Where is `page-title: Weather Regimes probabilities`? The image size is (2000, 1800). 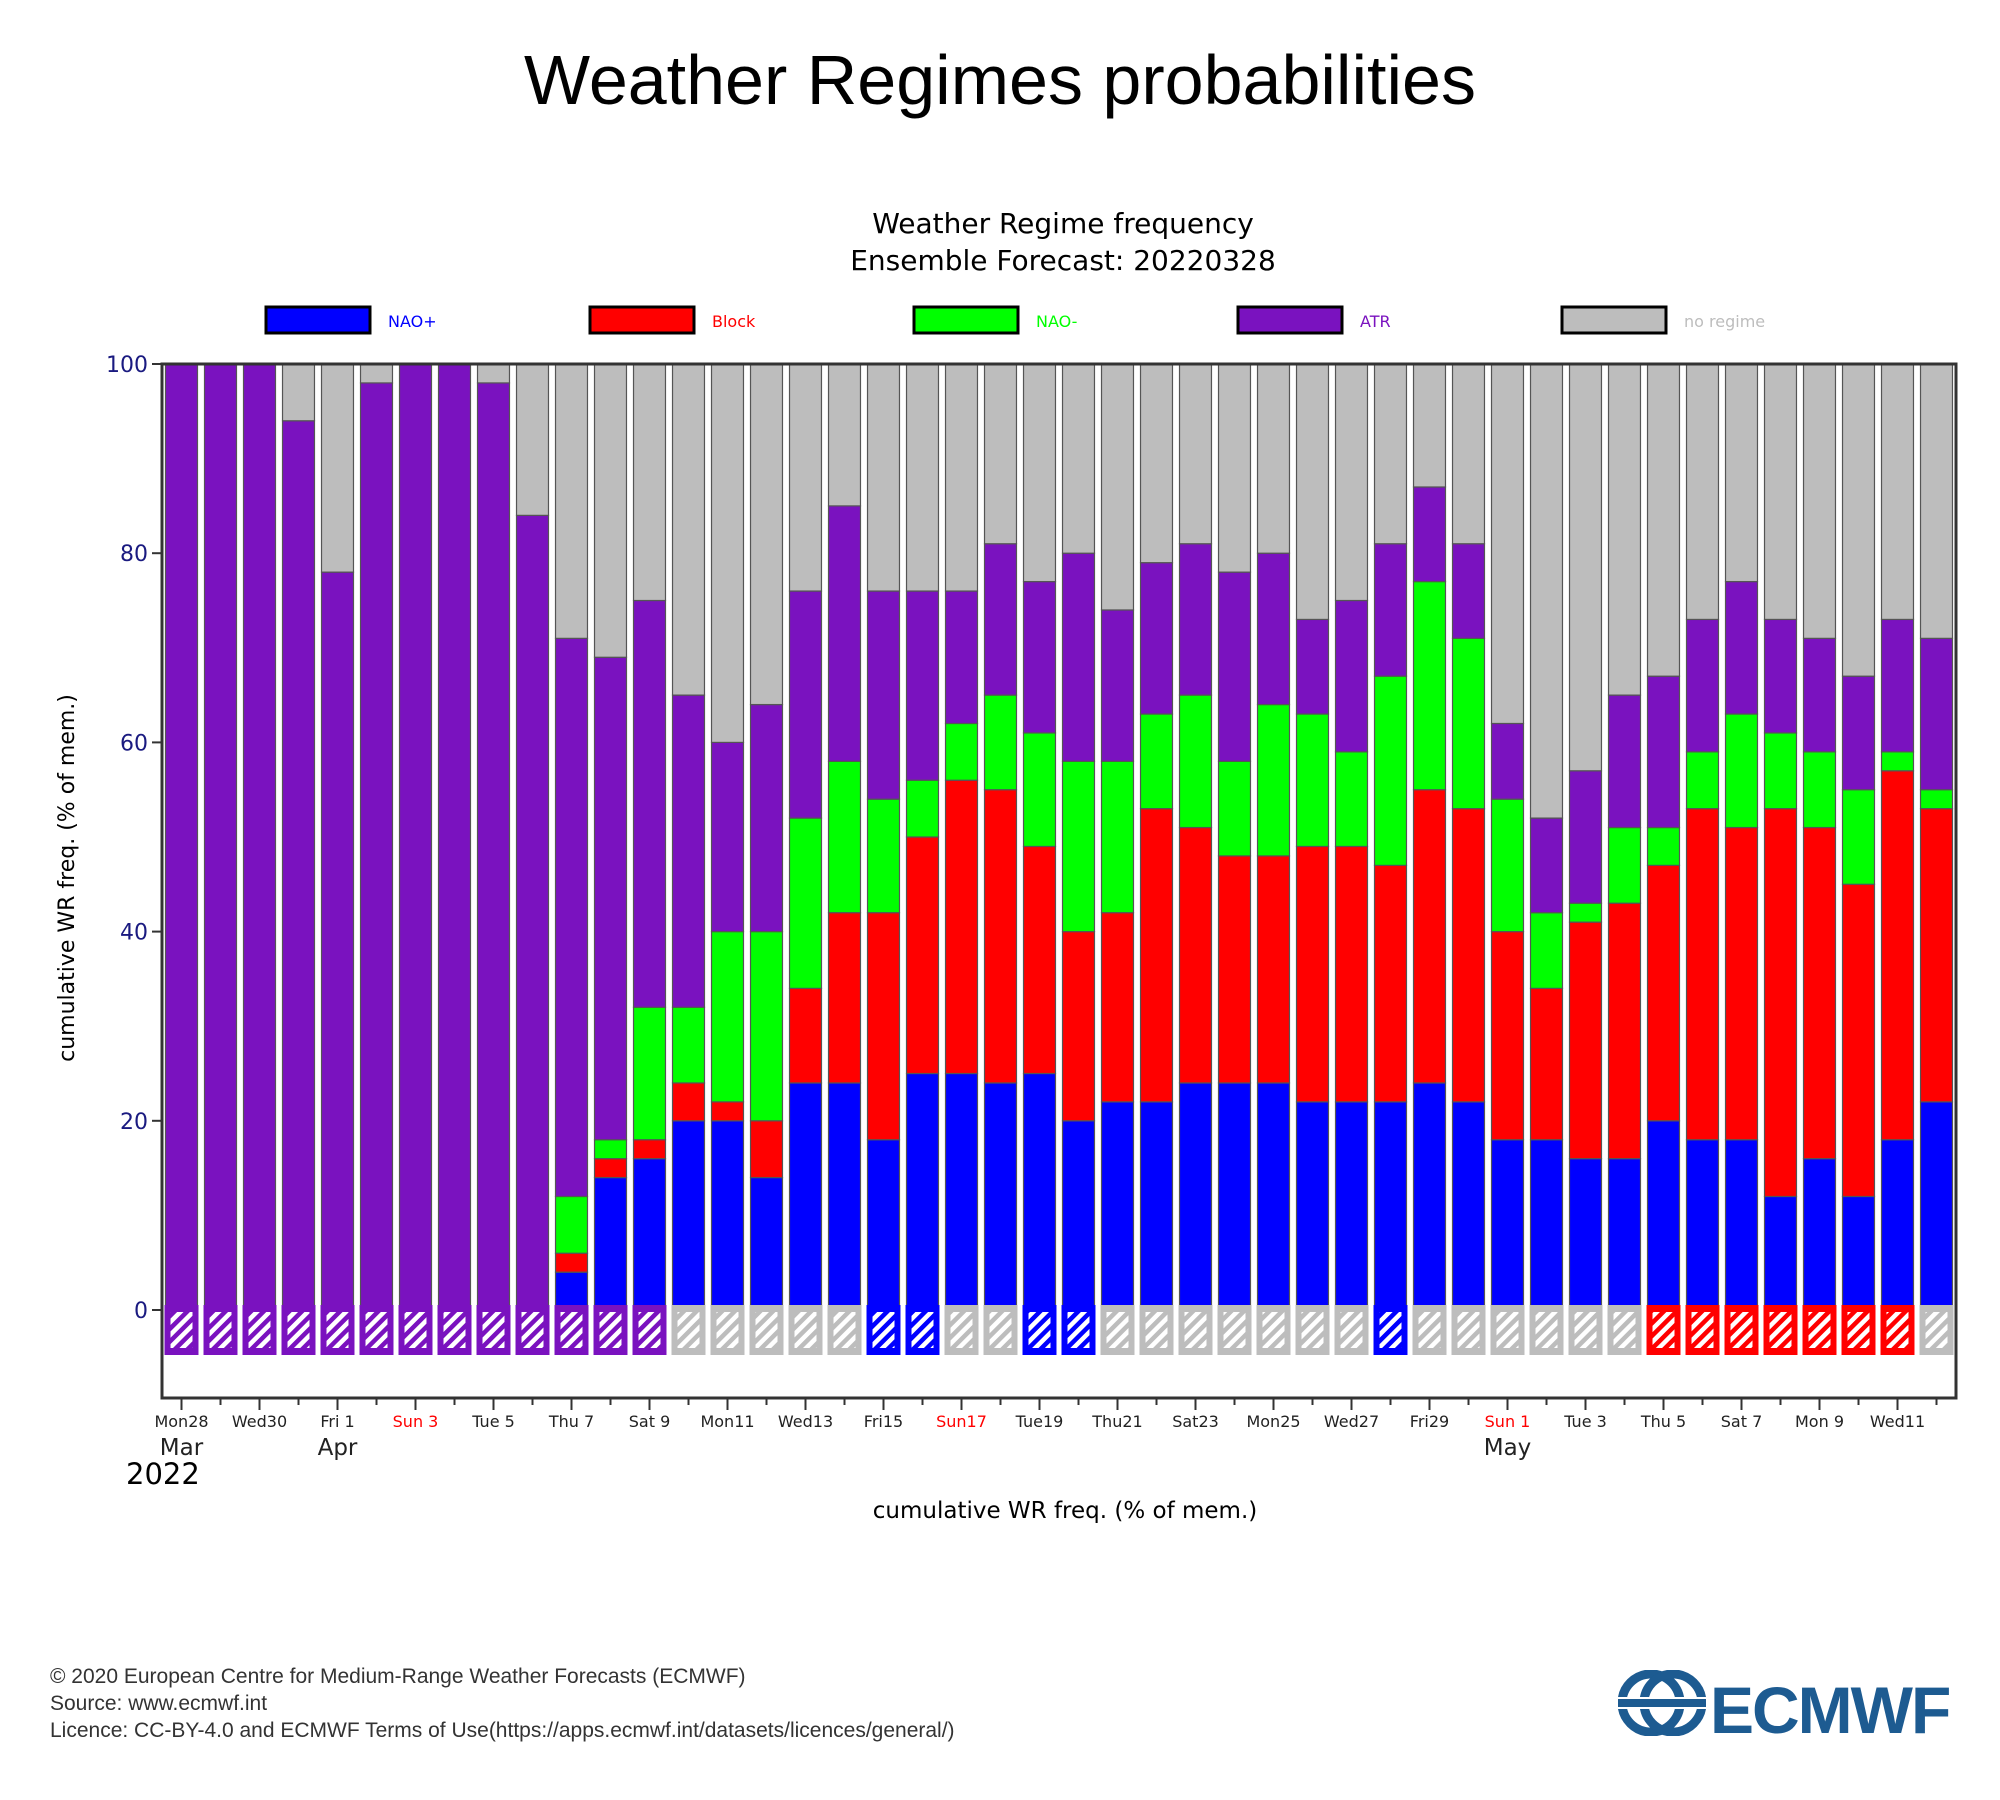
page-title: Weather Regimes probabilities is located at coordinates (1000, 80).